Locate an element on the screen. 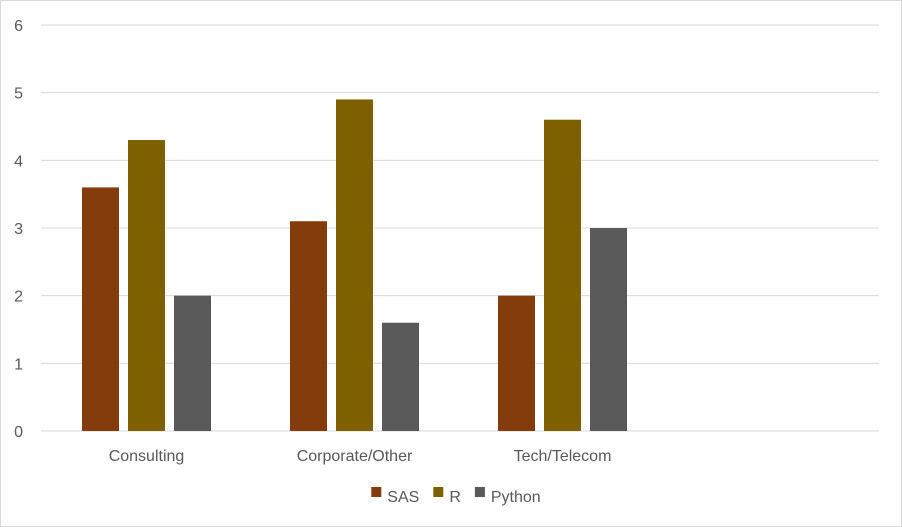  y-tick-label: 2 is located at coordinates (18, 297).